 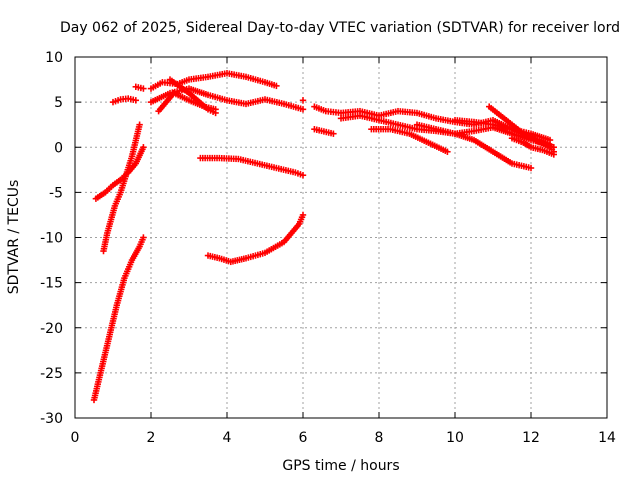 I want to click on y-tick-label: 10, so click(x=54, y=58).